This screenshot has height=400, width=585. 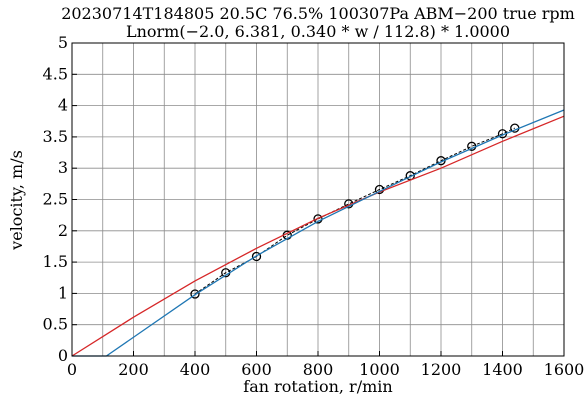 I want to click on x-tick-label: 0, so click(x=72, y=369).